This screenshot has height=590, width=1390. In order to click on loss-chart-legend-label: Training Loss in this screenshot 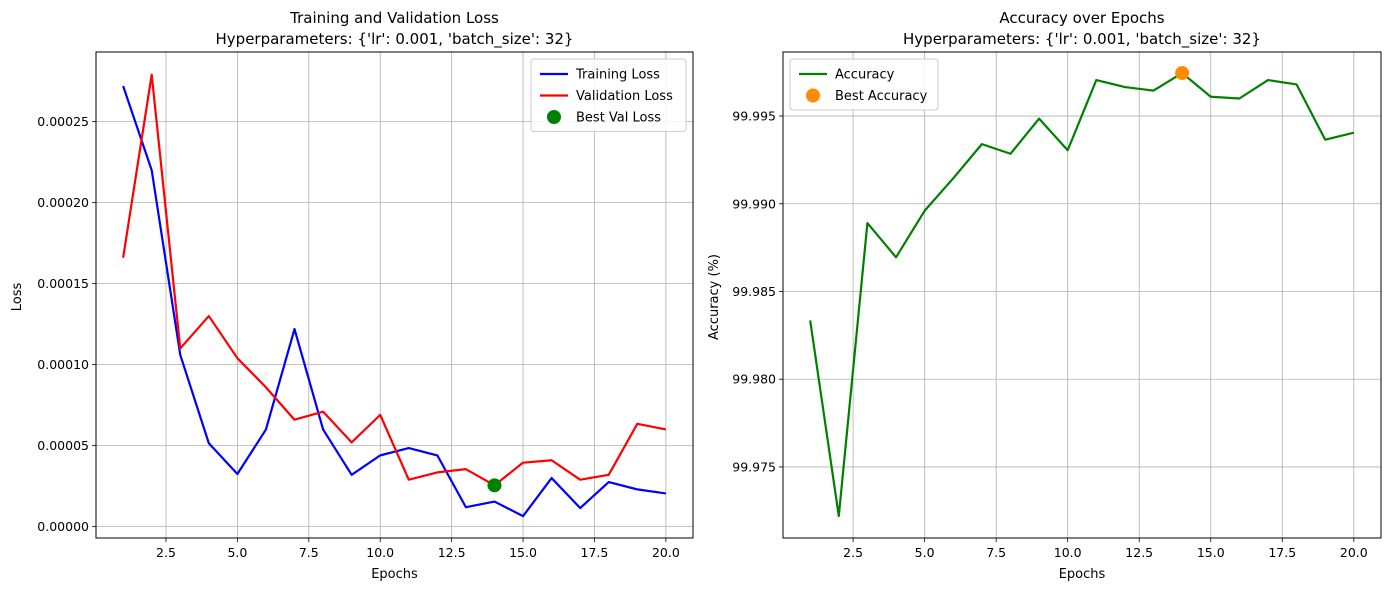, I will do `click(617, 75)`.